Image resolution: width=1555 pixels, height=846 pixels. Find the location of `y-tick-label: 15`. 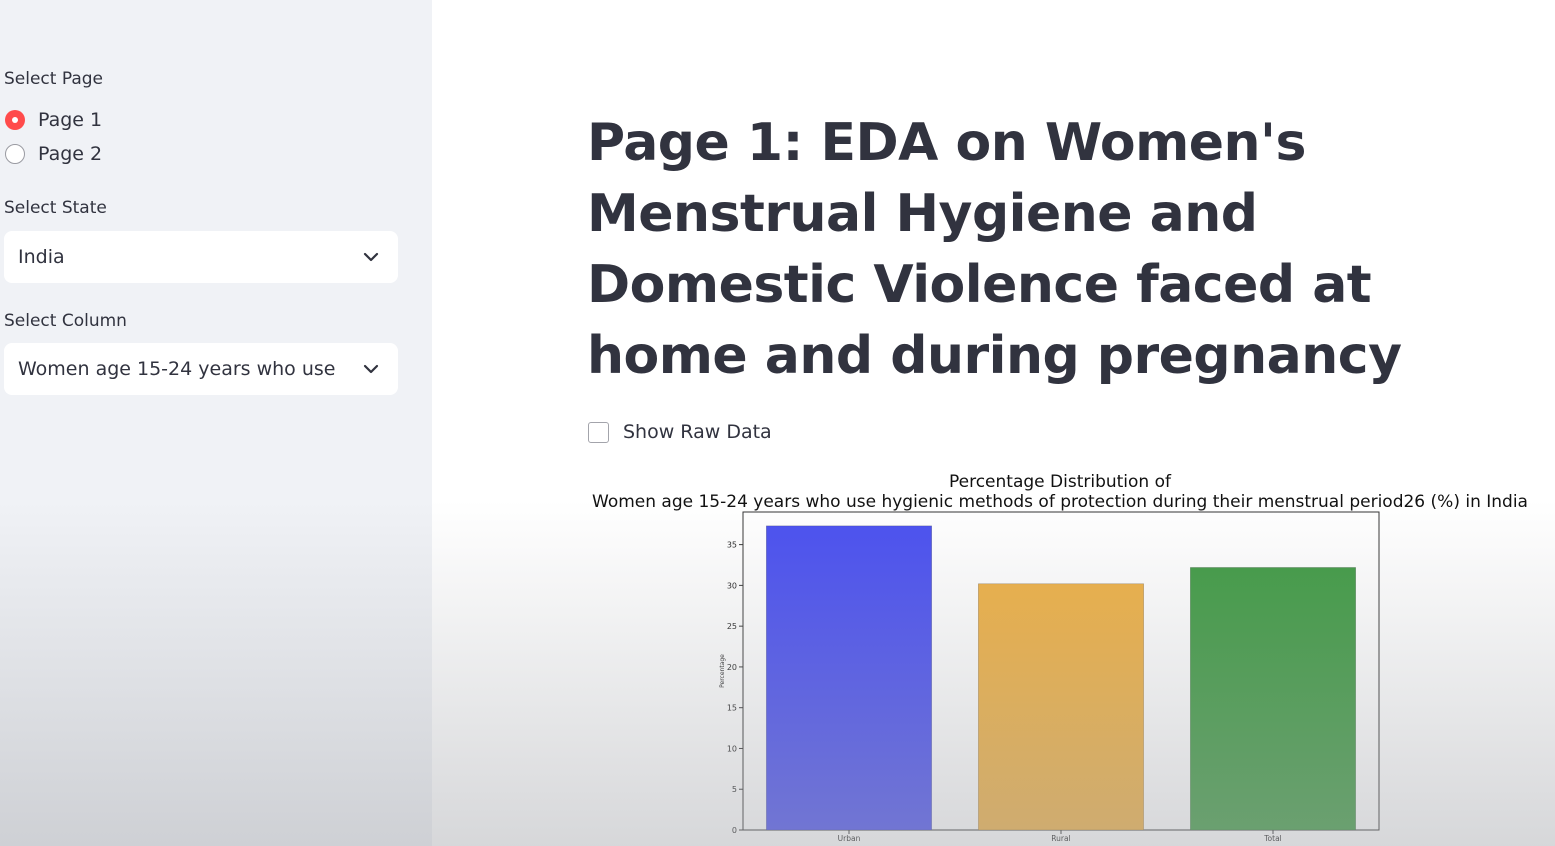

y-tick-label: 15 is located at coordinates (732, 708).